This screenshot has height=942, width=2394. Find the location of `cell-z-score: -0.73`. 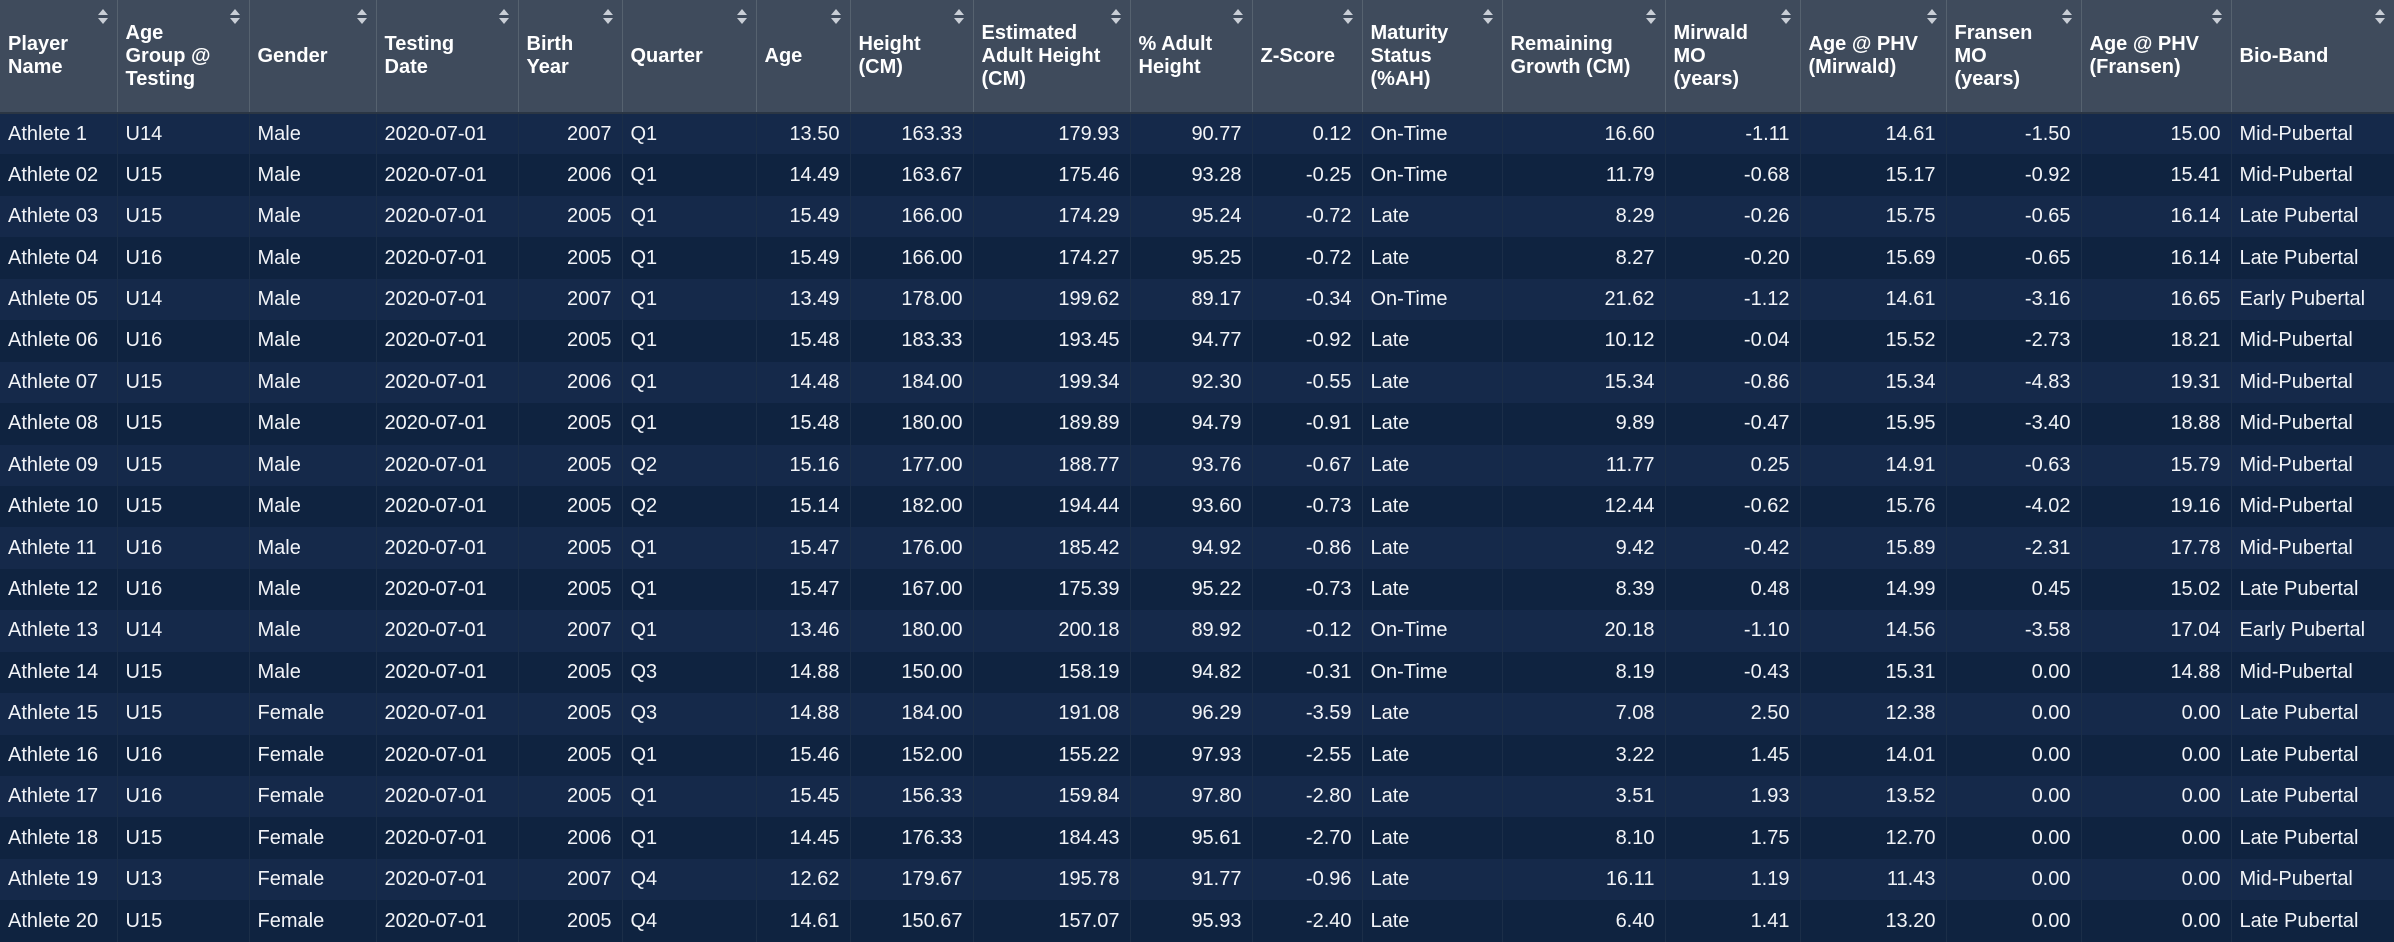

cell-z-score: -0.73 is located at coordinates (1307, 589).